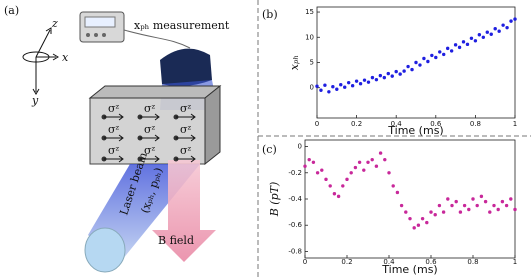 The image size is (531, 277). I want to click on x-tick-label: 0.8, so click(475, 124).